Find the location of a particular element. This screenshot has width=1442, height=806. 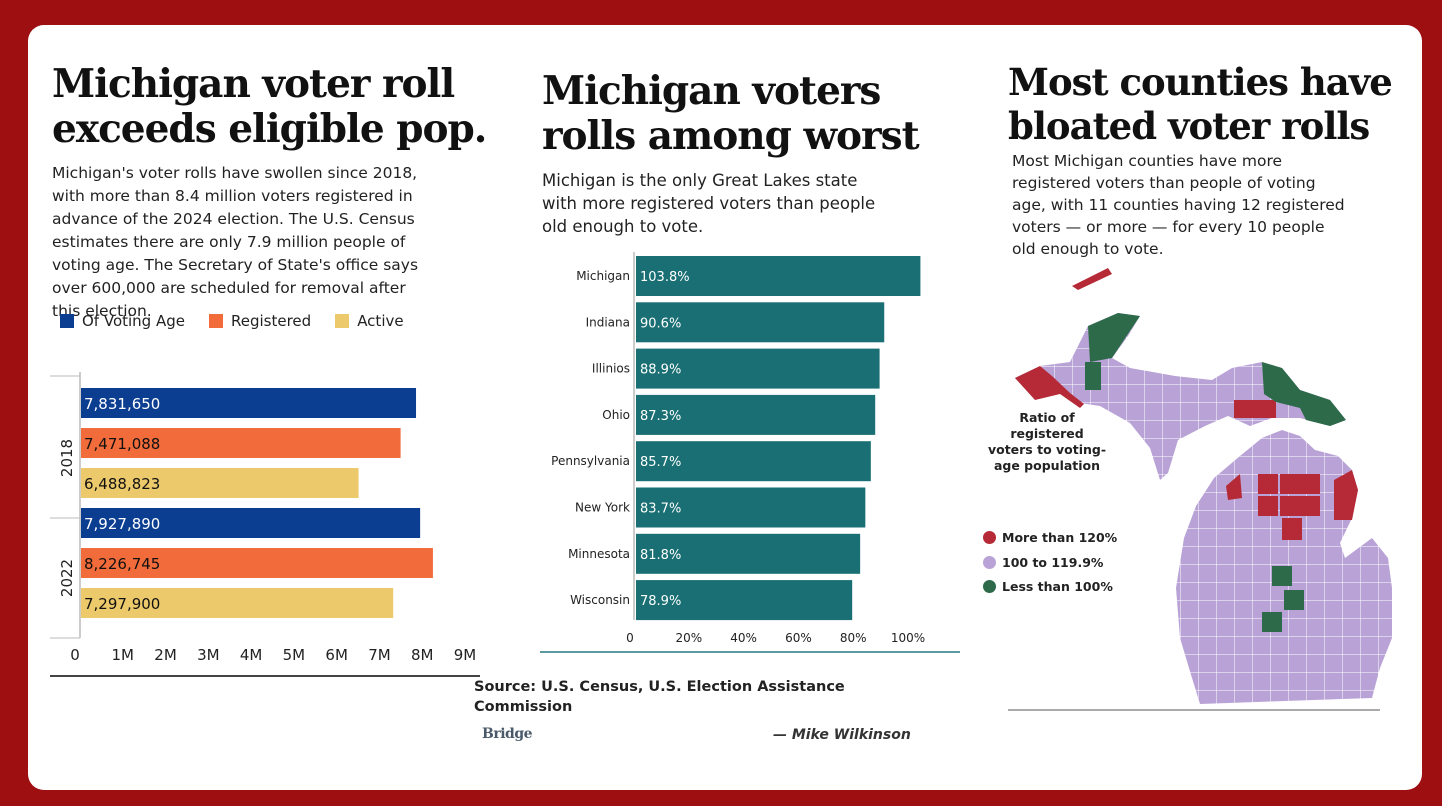

x-tick-label: 60% is located at coordinates (798, 638).